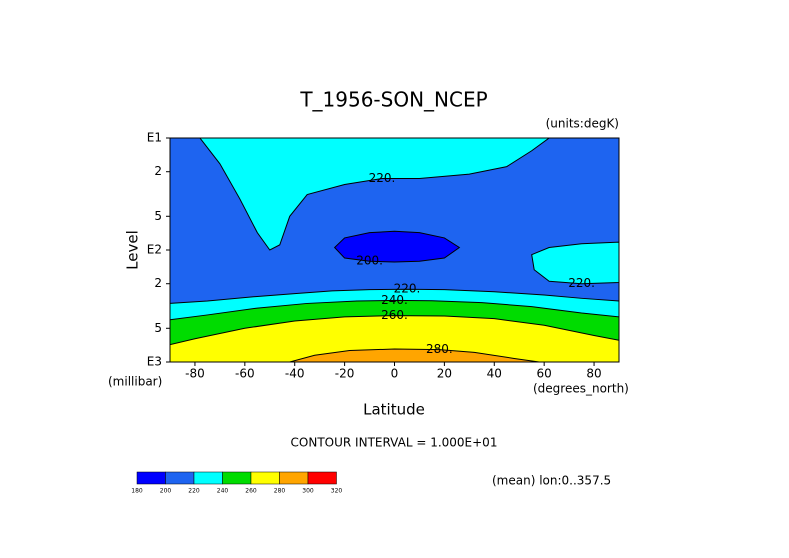  Describe the element at coordinates (593, 374) in the screenshot. I see `x-tick-label: 80` at that location.